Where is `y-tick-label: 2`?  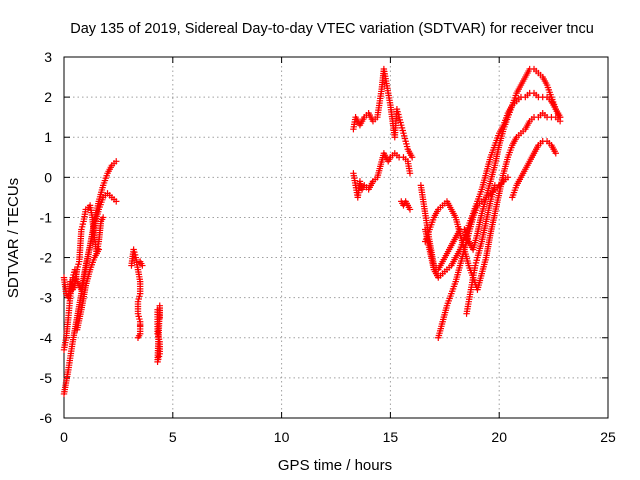
y-tick-label: 2 is located at coordinates (48, 97).